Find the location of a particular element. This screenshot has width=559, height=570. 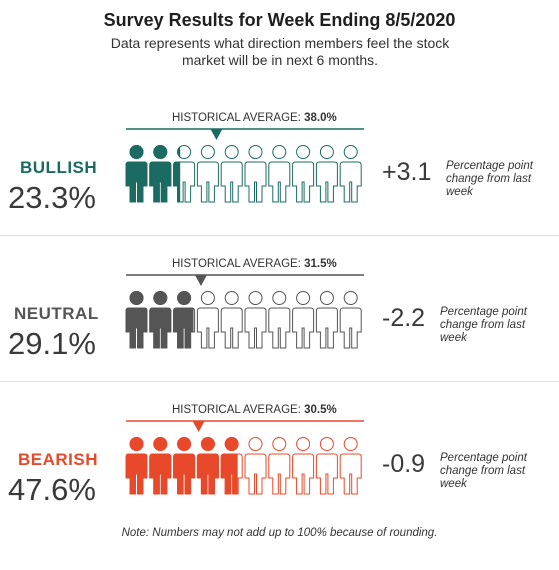

historical-average-value: 30.5% is located at coordinates (320, 410).